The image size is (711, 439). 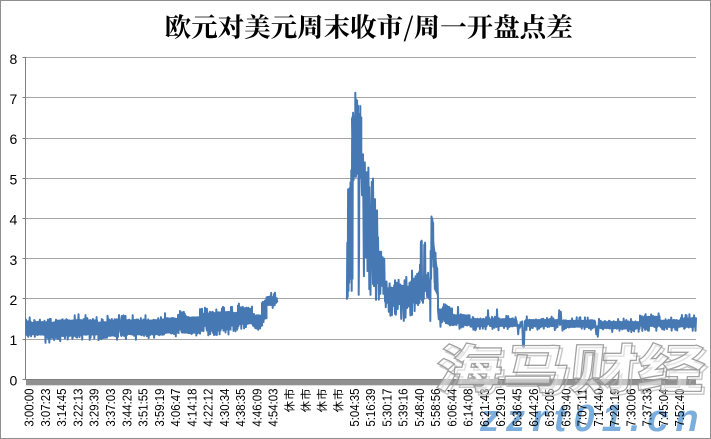 I want to click on svg-text: 5:30:17, so click(x=386, y=408).